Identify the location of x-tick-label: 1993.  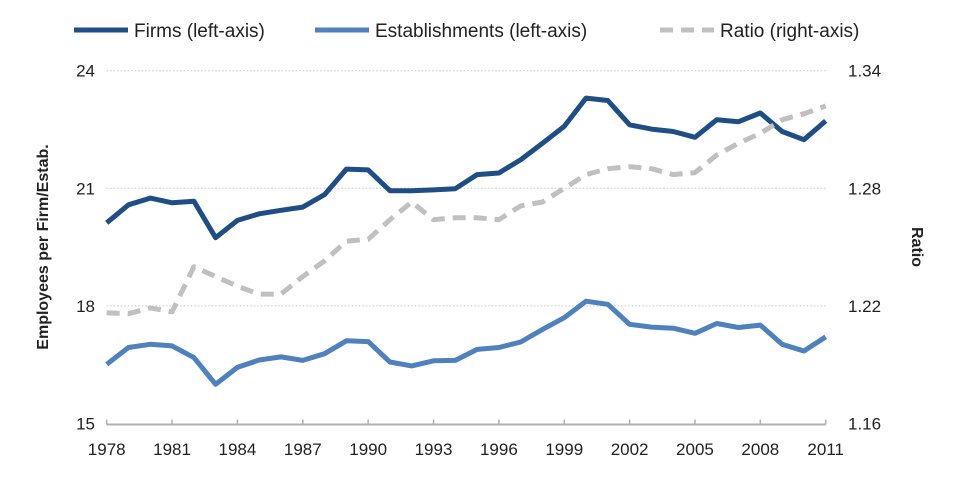
(434, 449).